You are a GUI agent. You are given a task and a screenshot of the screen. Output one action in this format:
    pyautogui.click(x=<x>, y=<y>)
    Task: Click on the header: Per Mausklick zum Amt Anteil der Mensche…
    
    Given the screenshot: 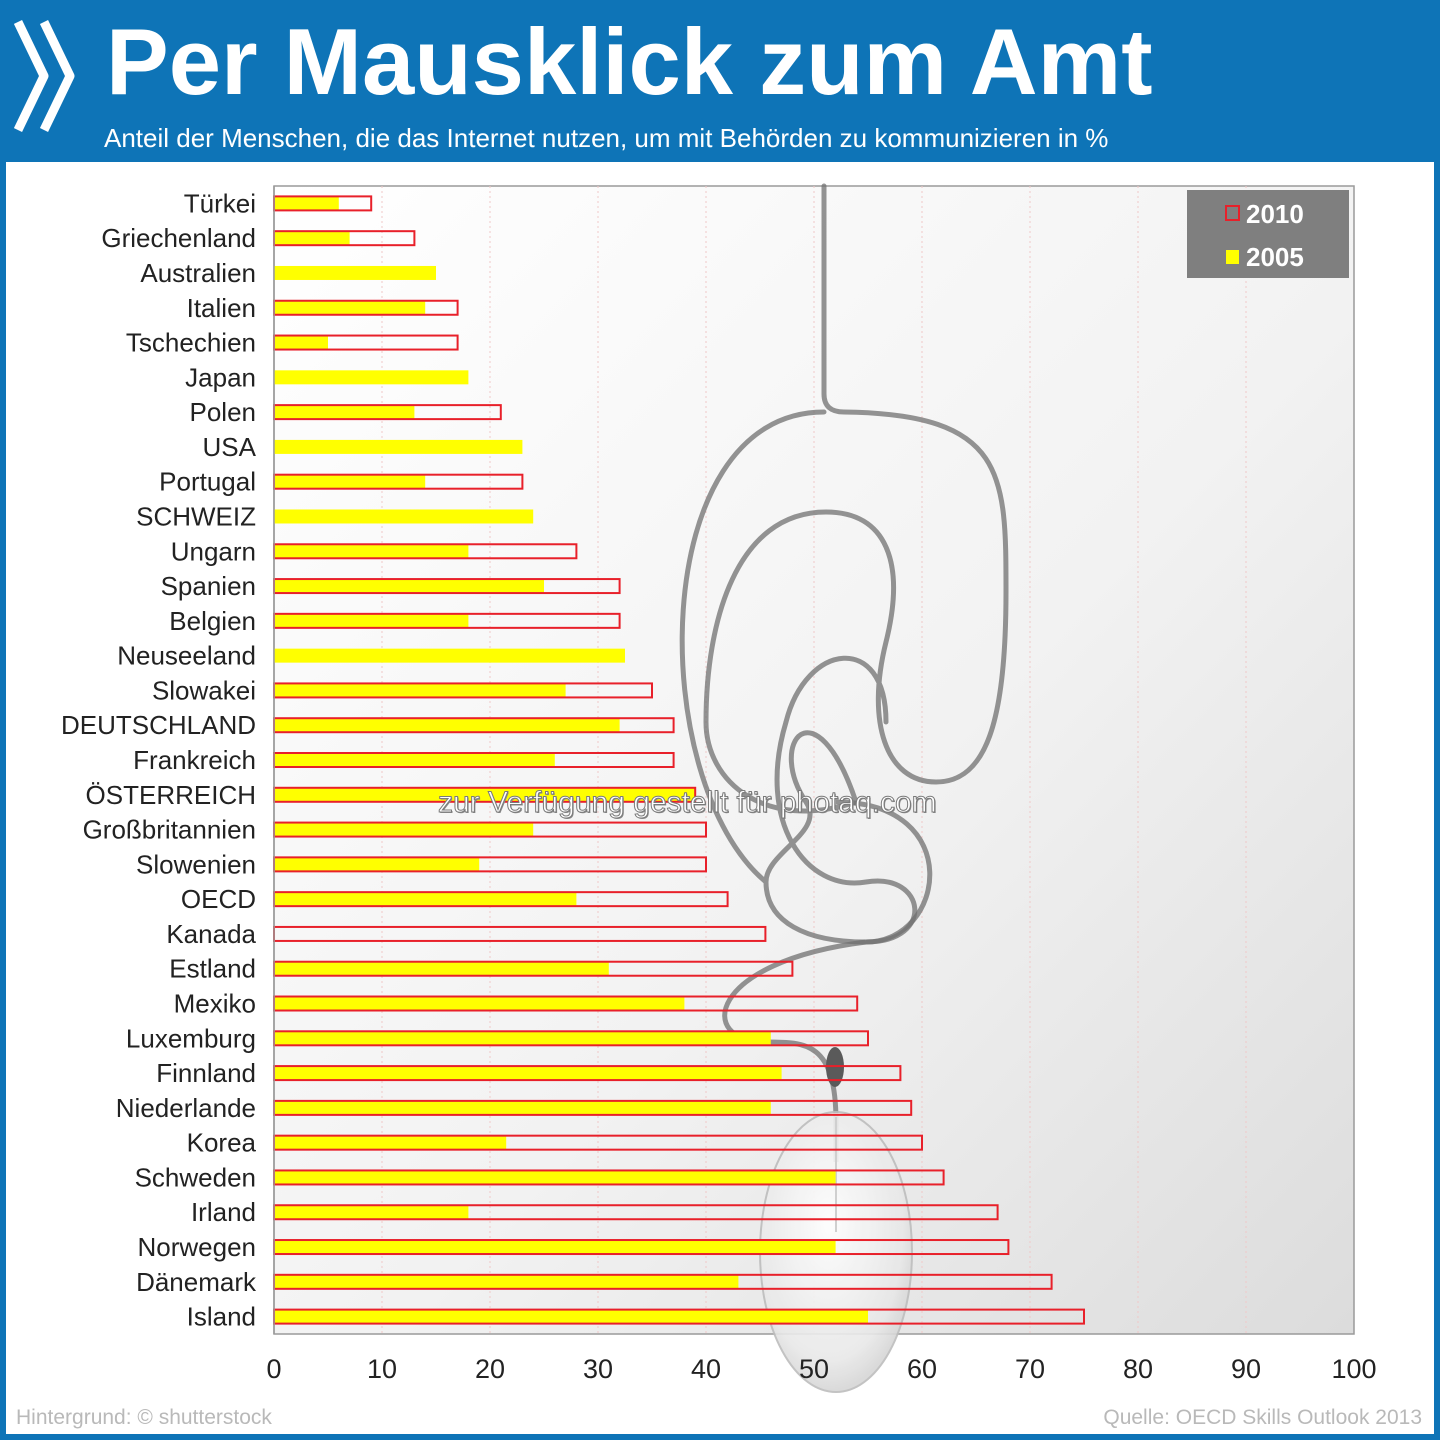 What is the action you would take?
    pyautogui.click(x=720, y=81)
    